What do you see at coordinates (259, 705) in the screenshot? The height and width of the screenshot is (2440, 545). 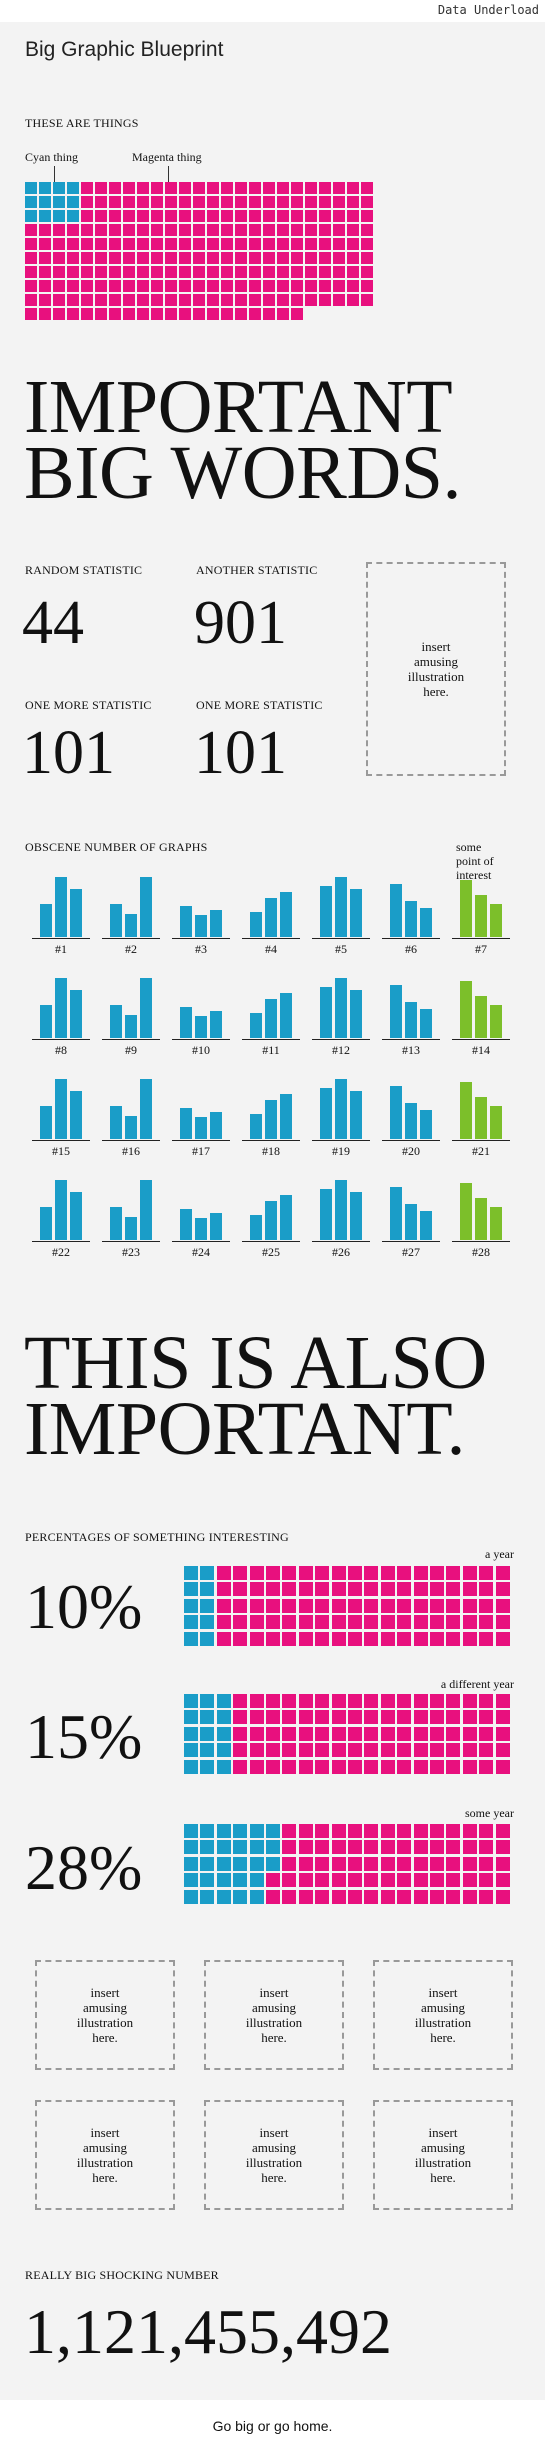 I see `stat-label: ONE MORE STATISTIC` at bounding box center [259, 705].